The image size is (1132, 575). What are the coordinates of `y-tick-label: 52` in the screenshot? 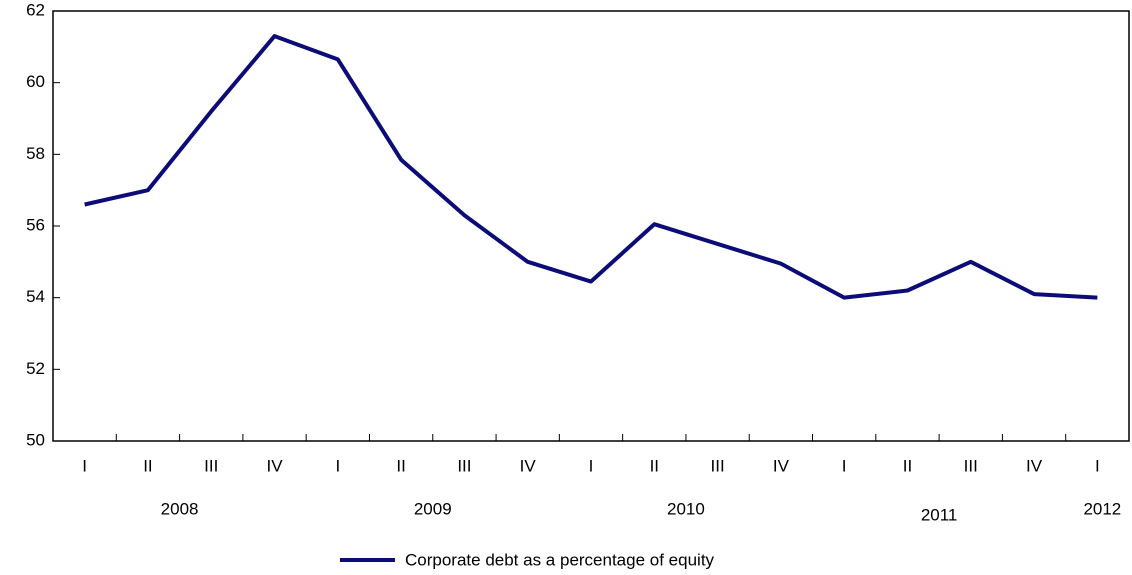 It's located at (35, 368).